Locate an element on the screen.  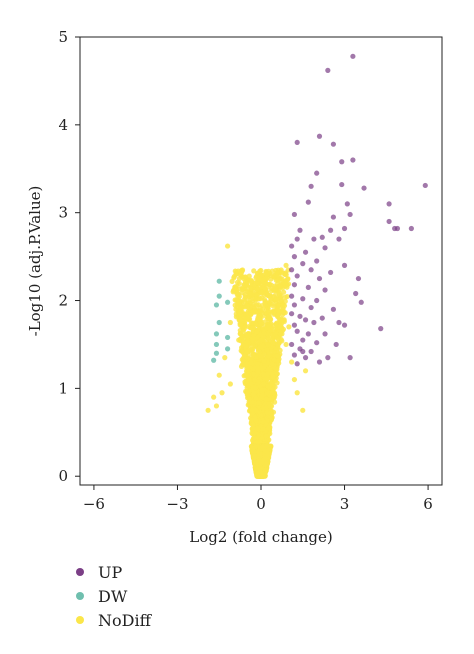
x-axis-label: Log2 (fold change) is located at coordinates (261, 537).